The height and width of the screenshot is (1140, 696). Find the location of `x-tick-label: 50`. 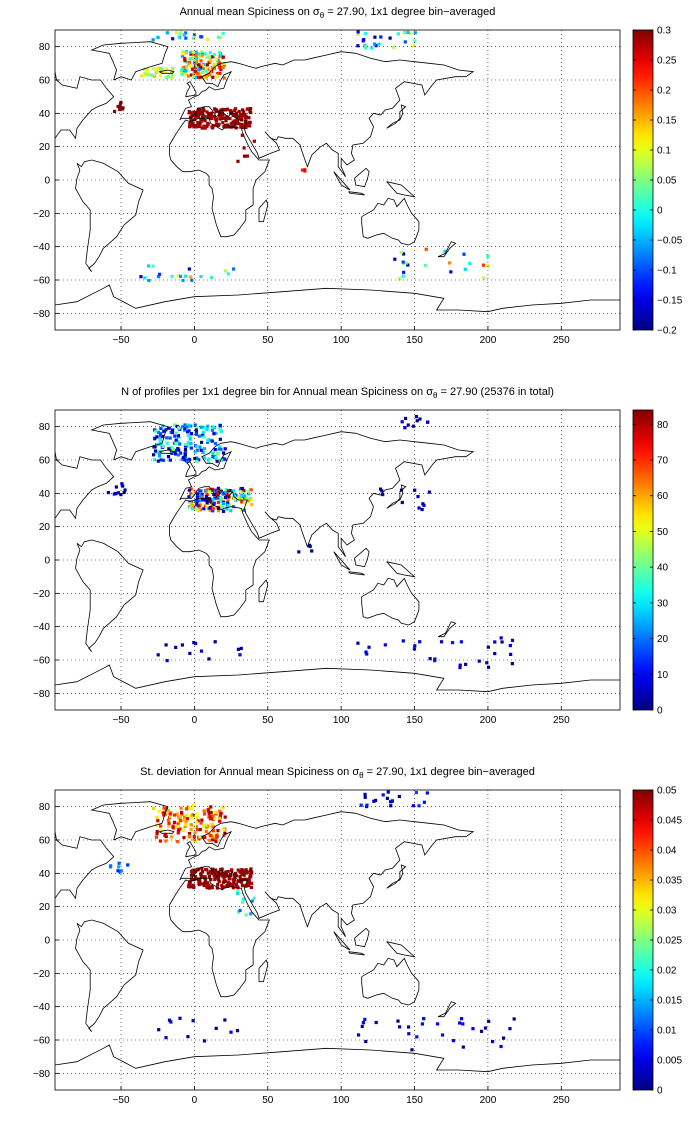

x-tick-label: 50 is located at coordinates (268, 340).